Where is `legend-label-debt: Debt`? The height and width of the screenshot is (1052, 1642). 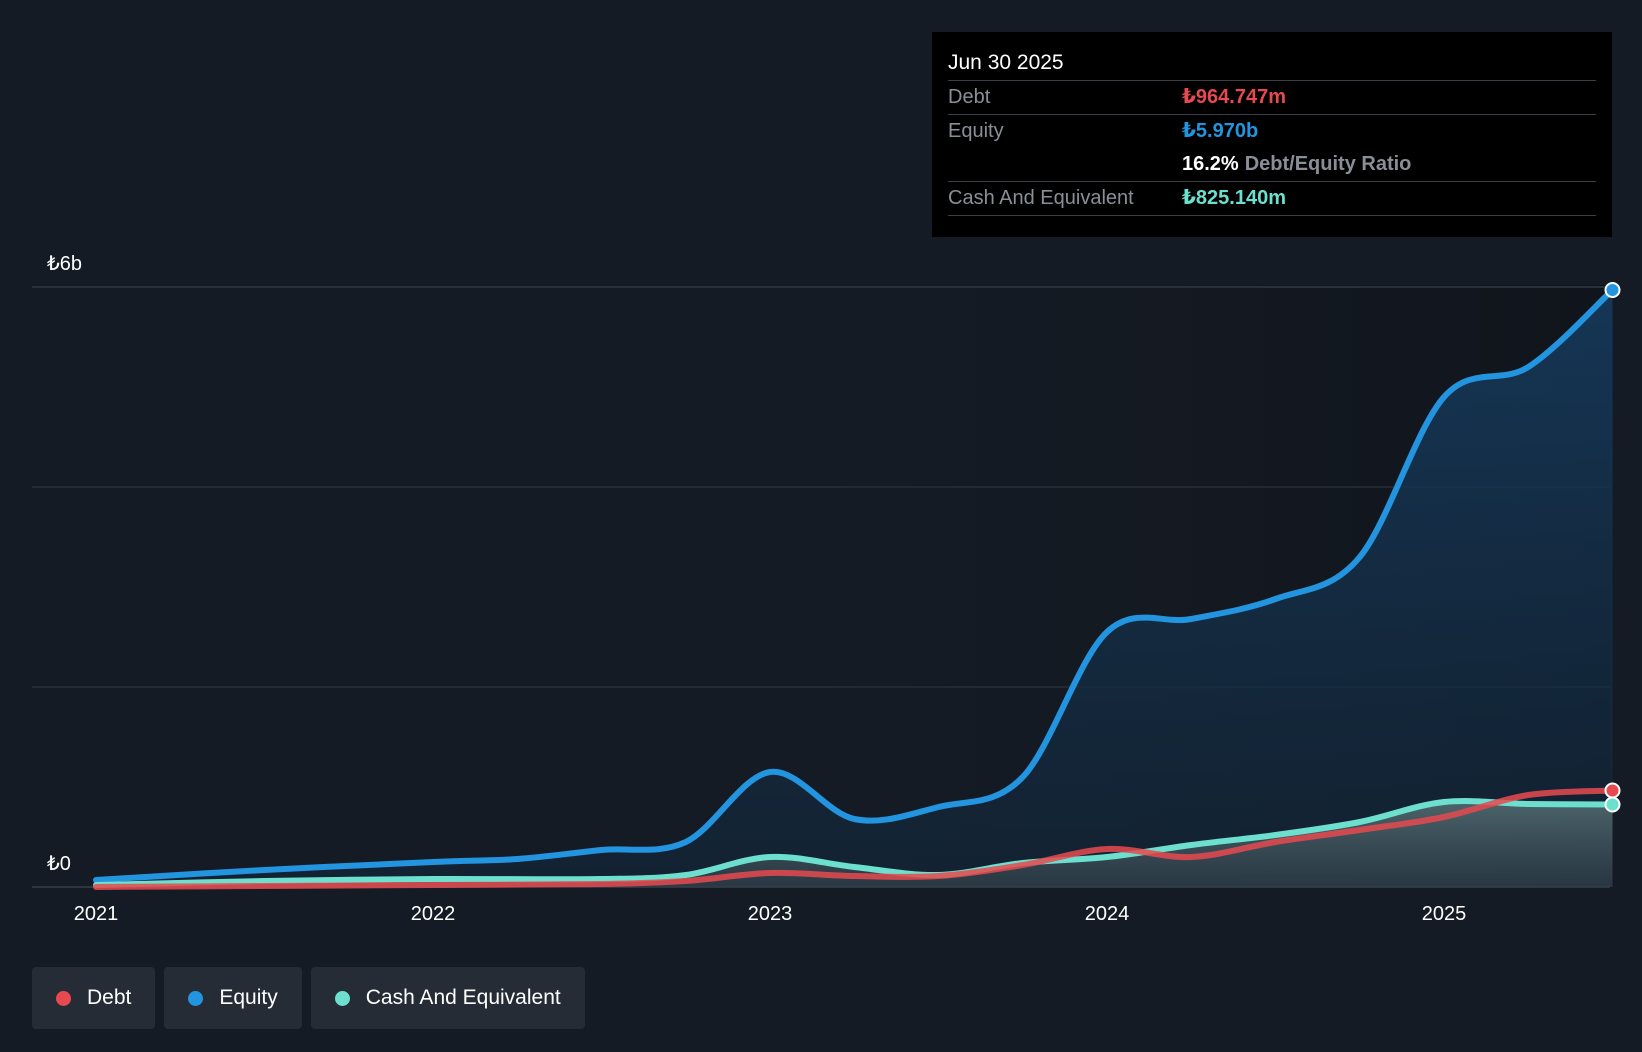 legend-label-debt: Debt is located at coordinates (109, 997).